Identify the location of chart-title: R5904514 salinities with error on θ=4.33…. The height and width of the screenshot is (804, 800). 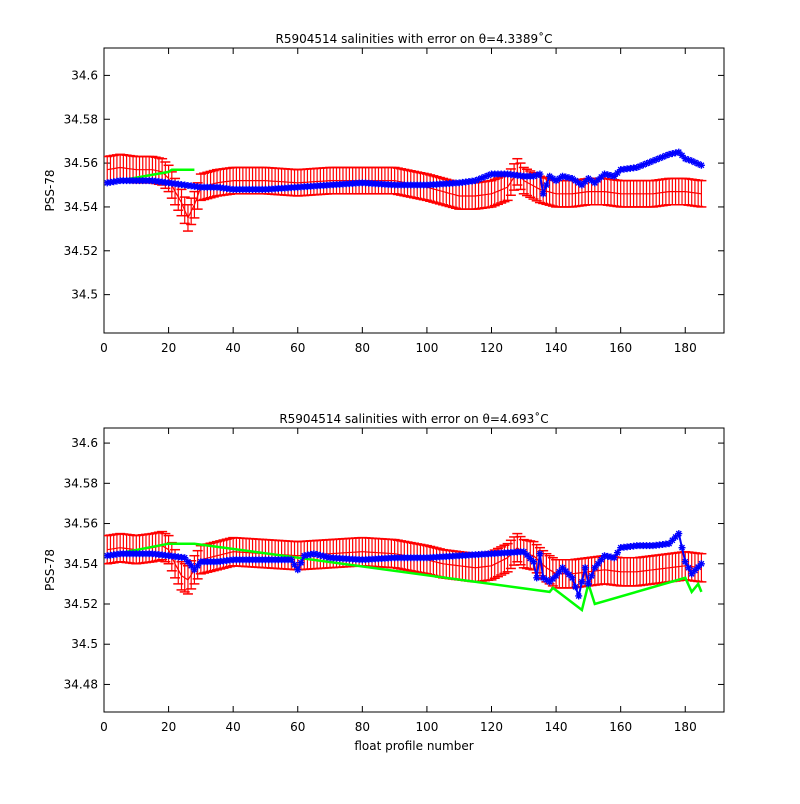
(414, 38).